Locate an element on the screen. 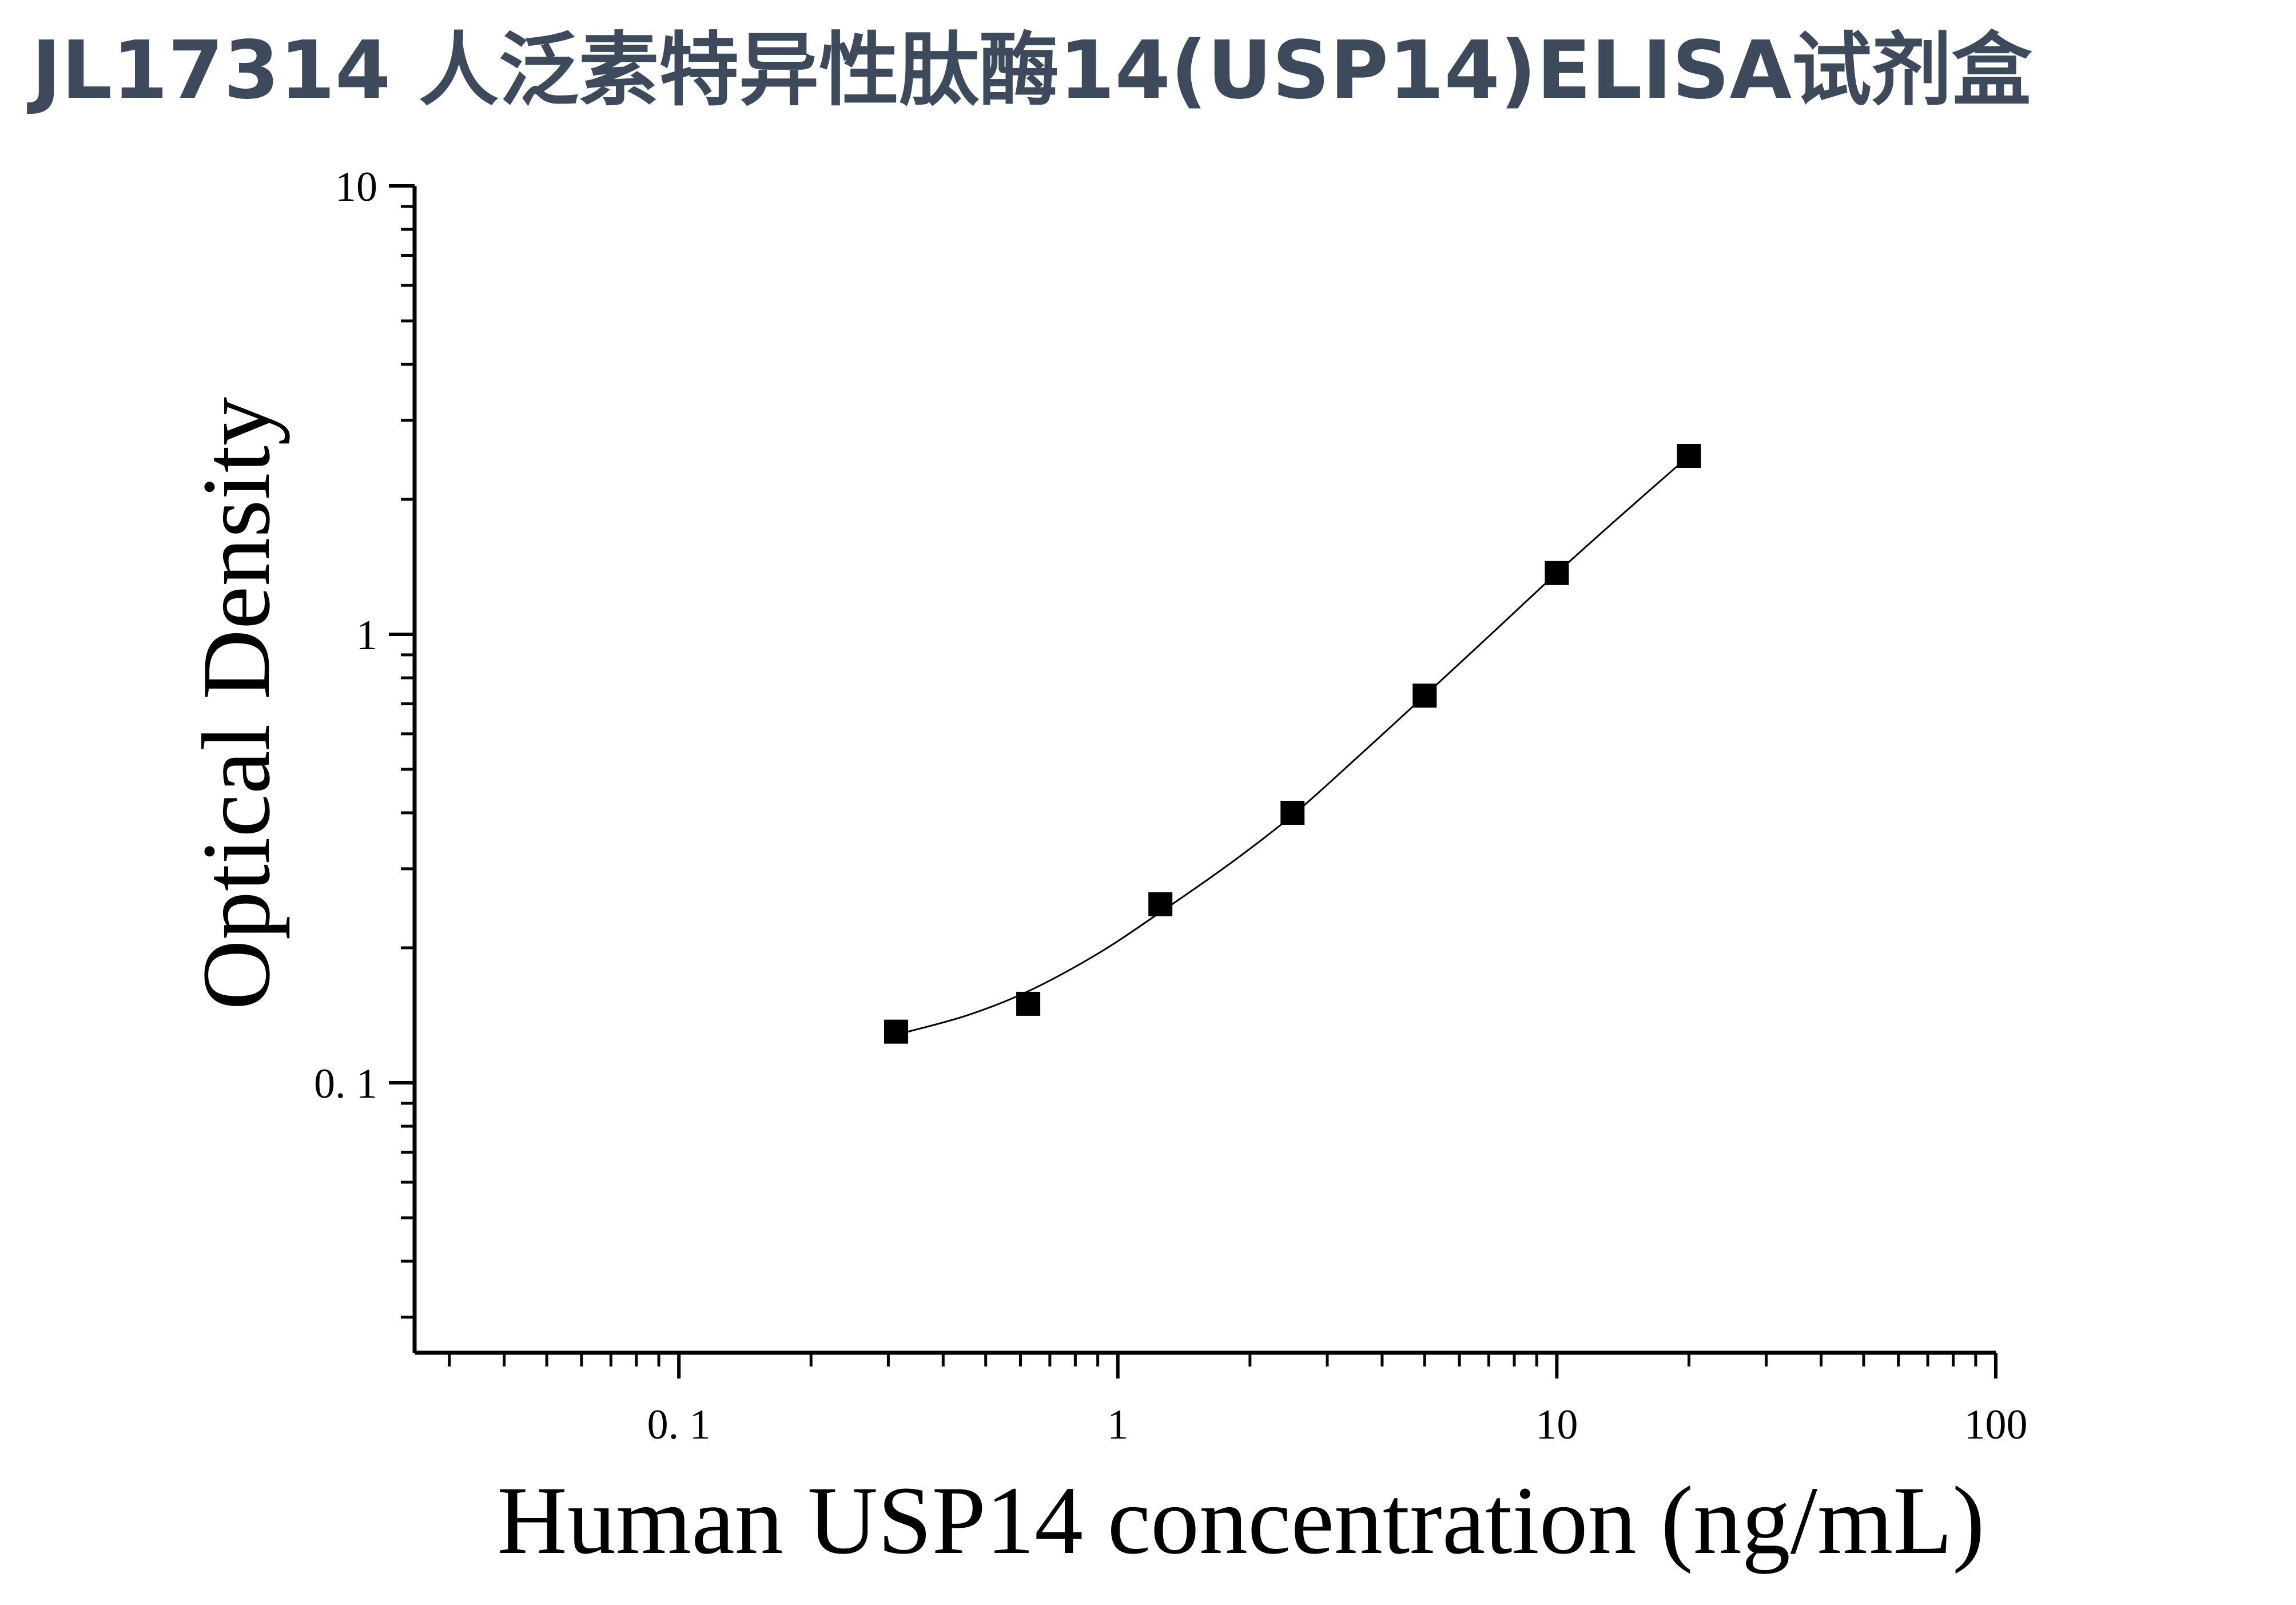 The height and width of the screenshot is (1605, 2296). data-points is located at coordinates (1292, 744).